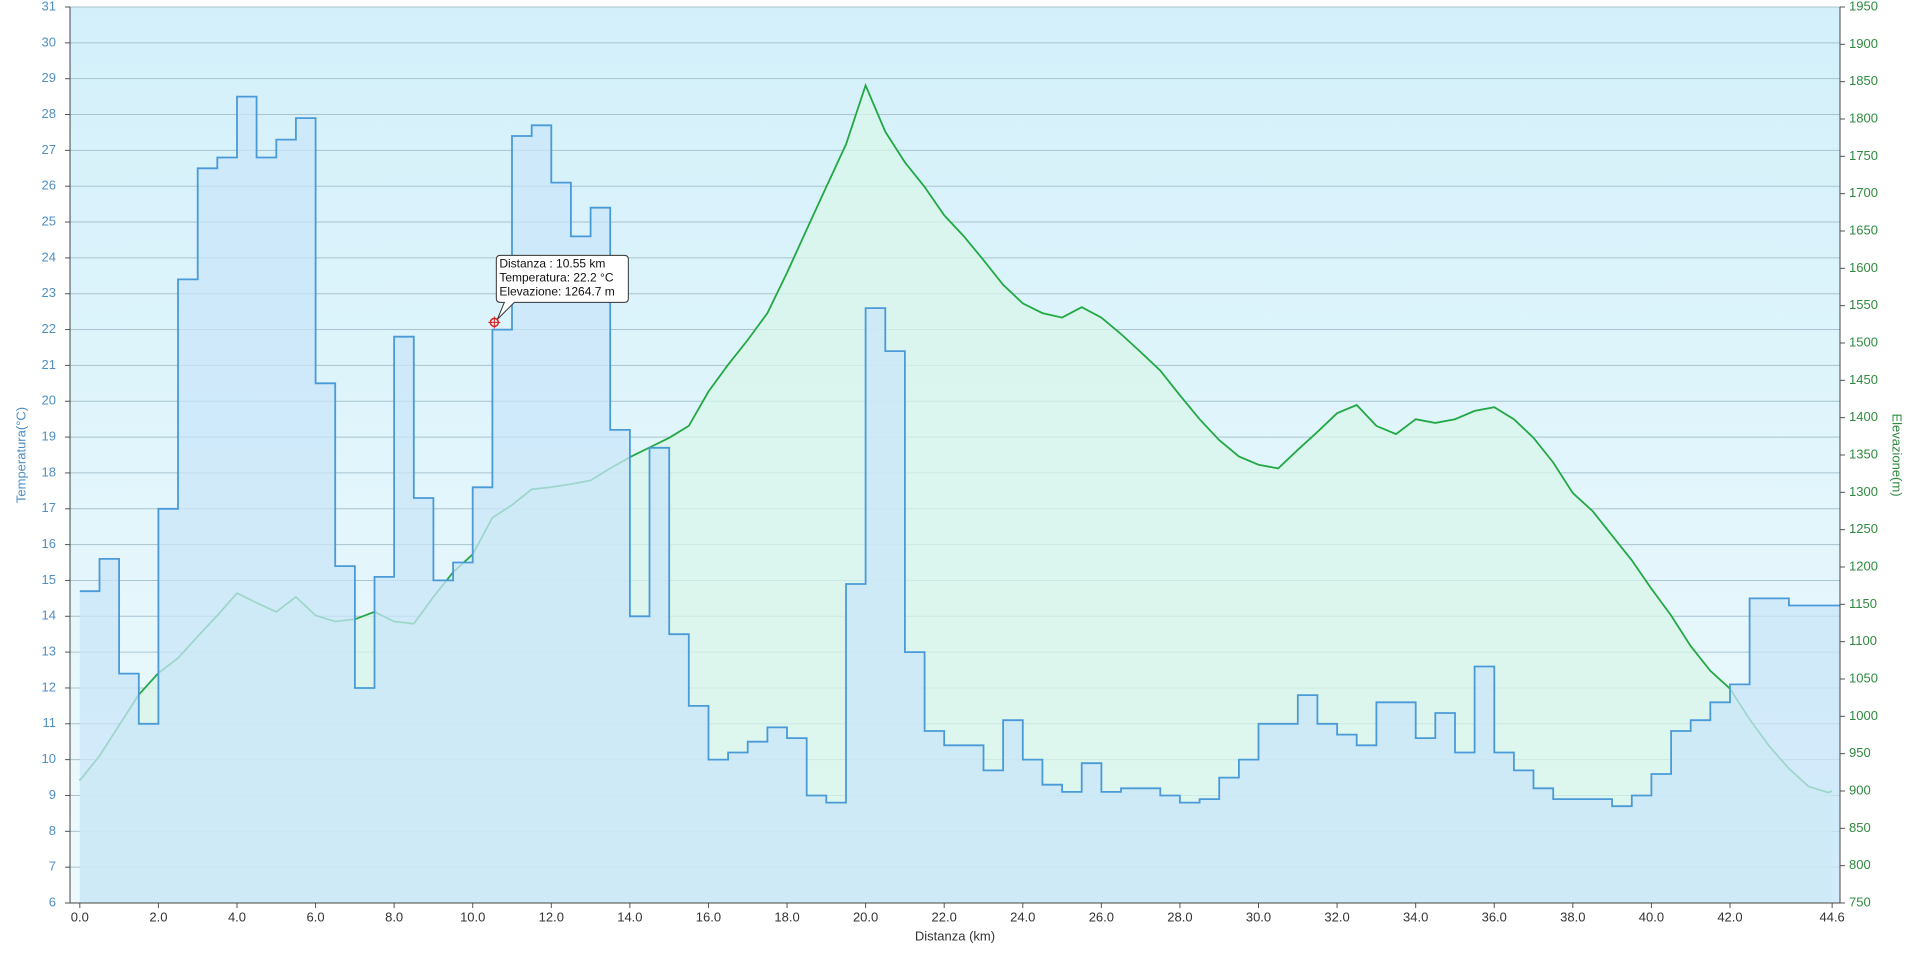 The width and height of the screenshot is (1914, 957). Describe the element at coordinates (708, 916) in the screenshot. I see `x-tick-label: 16.0` at that location.